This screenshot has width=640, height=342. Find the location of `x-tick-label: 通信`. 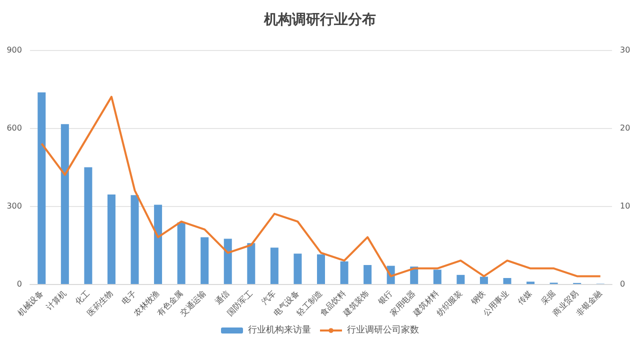

x-tick-label: 通信 is located at coordinates (222, 297).